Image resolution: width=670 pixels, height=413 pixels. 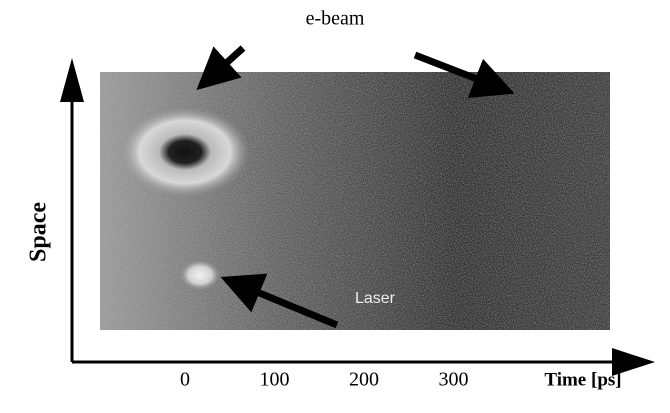 I want to click on x-tick-label: 100, so click(x=275, y=380).